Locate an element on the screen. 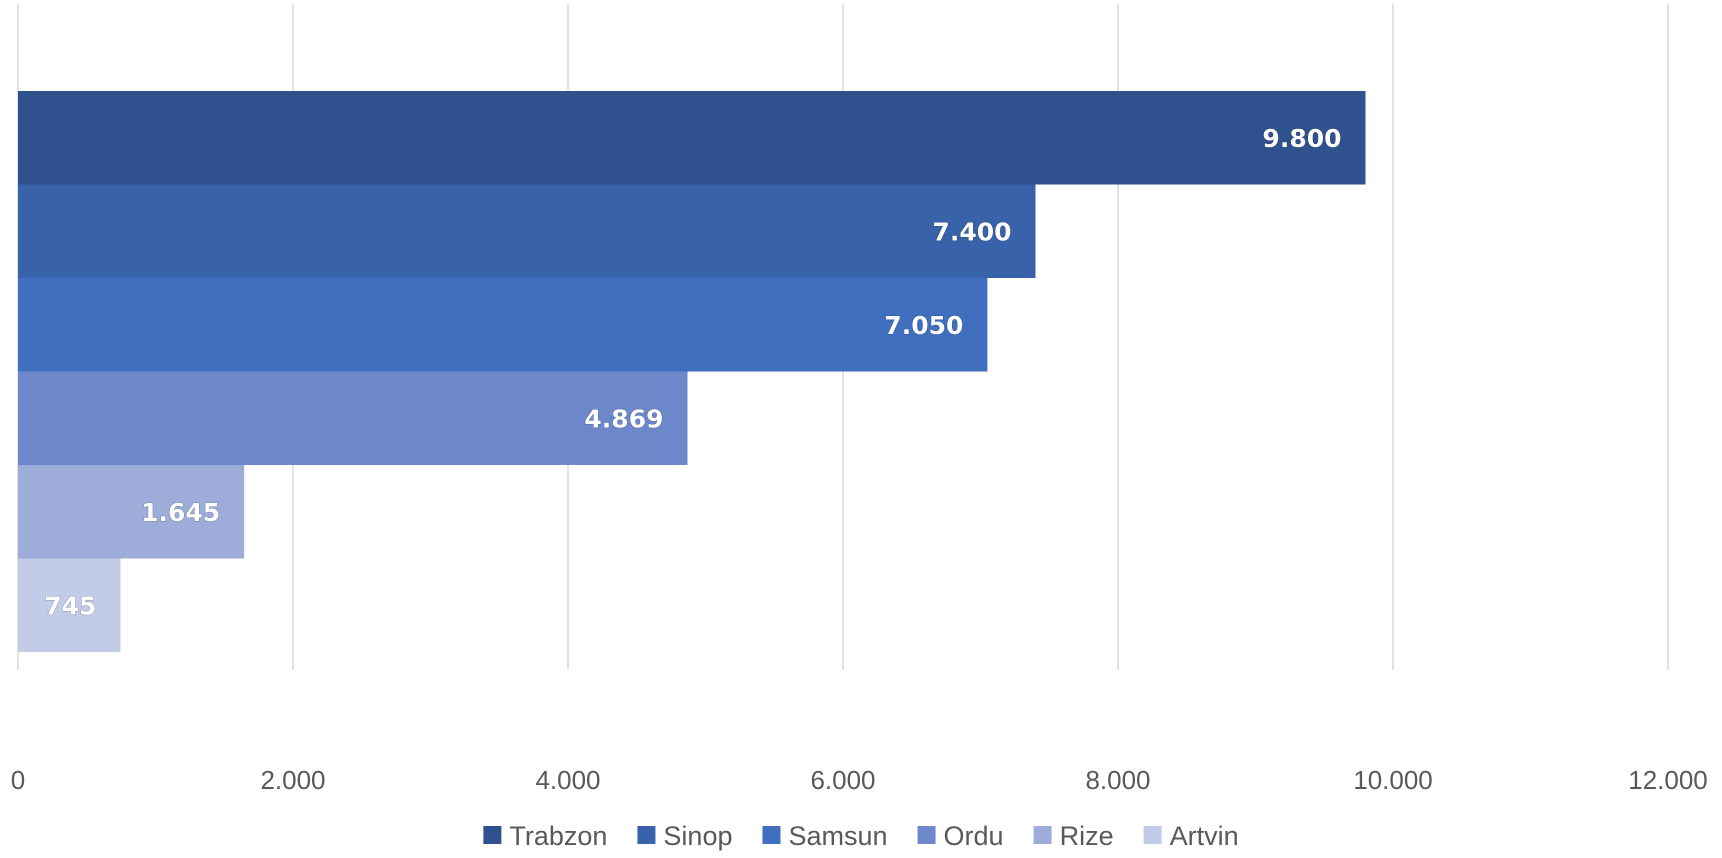  legend-item-sinop: Sinop is located at coordinates (684, 836).